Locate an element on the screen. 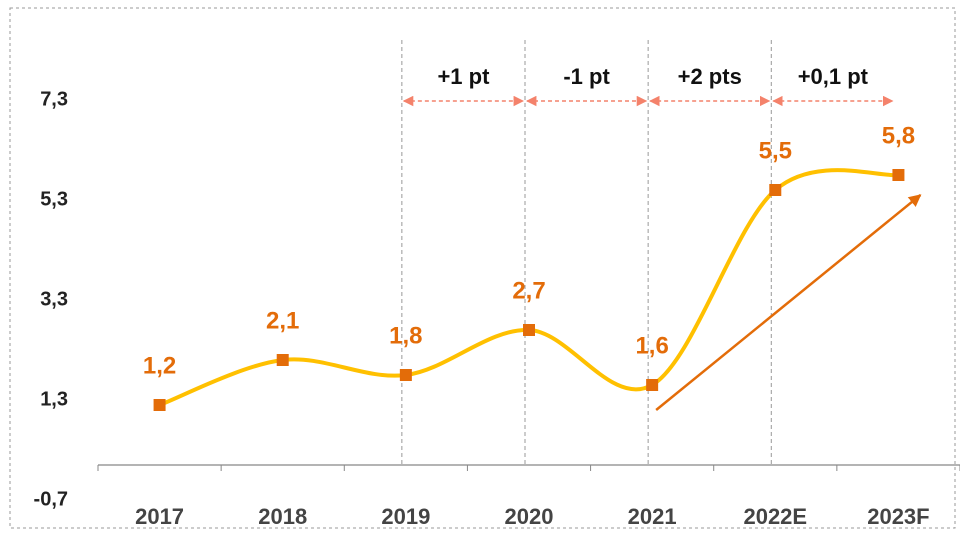 The height and width of the screenshot is (533, 960). annotation: -1 pt is located at coordinates (586, 76).